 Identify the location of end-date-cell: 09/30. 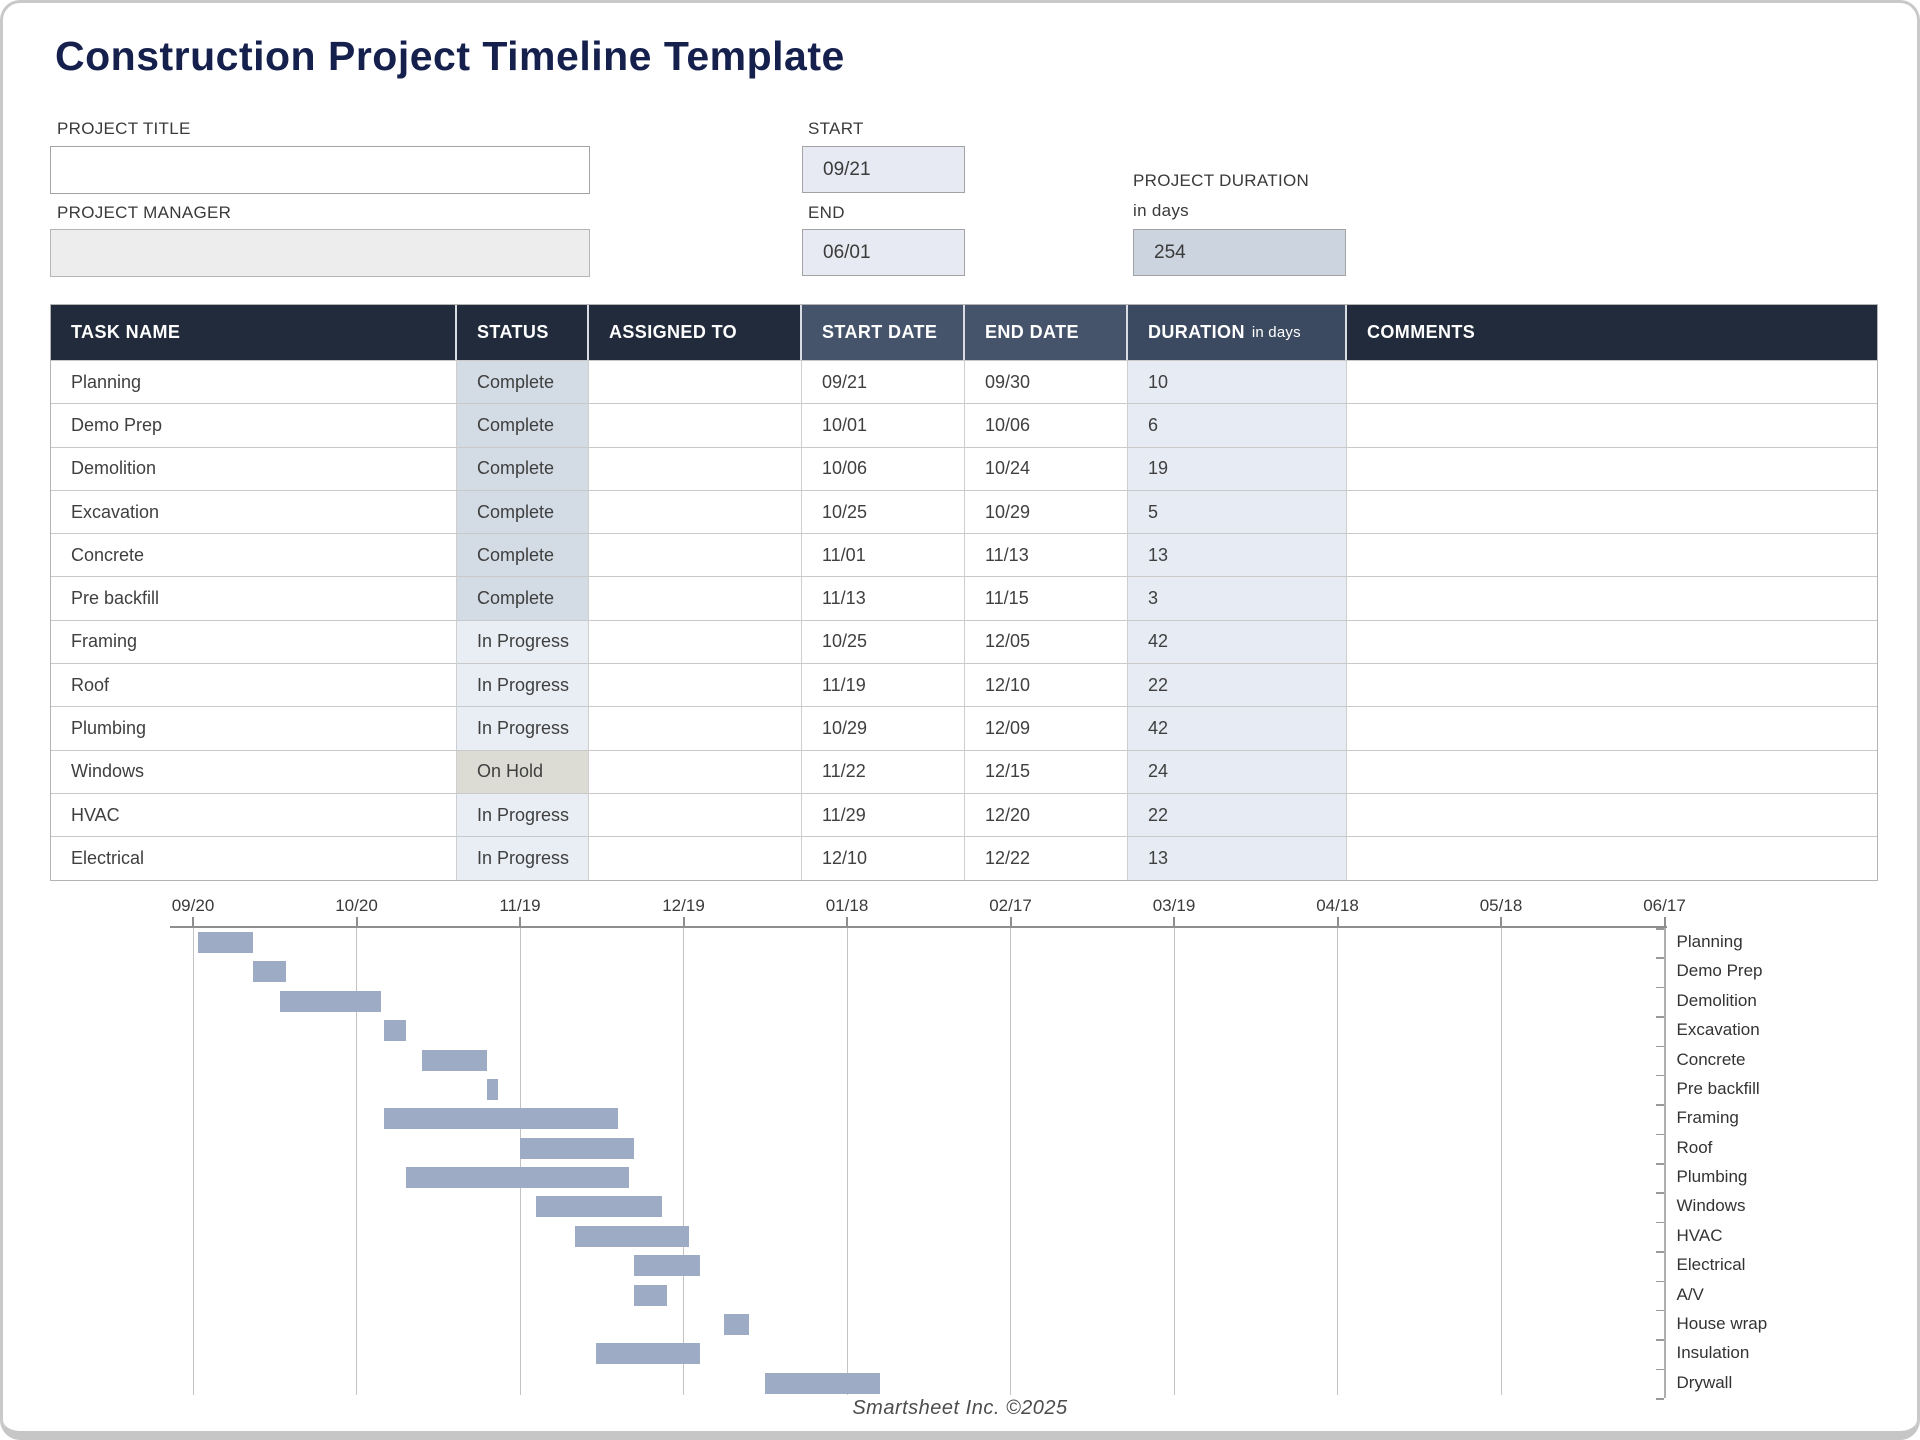
(1046, 382).